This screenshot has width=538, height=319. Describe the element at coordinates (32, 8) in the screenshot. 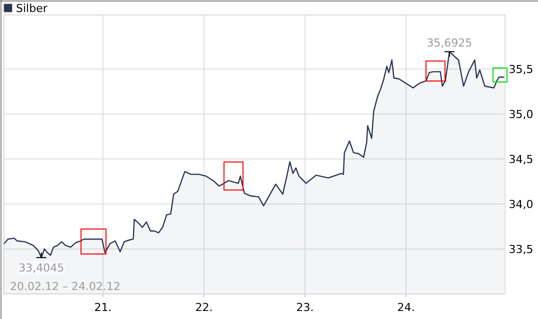

I see `legend-label: Silber` at that location.